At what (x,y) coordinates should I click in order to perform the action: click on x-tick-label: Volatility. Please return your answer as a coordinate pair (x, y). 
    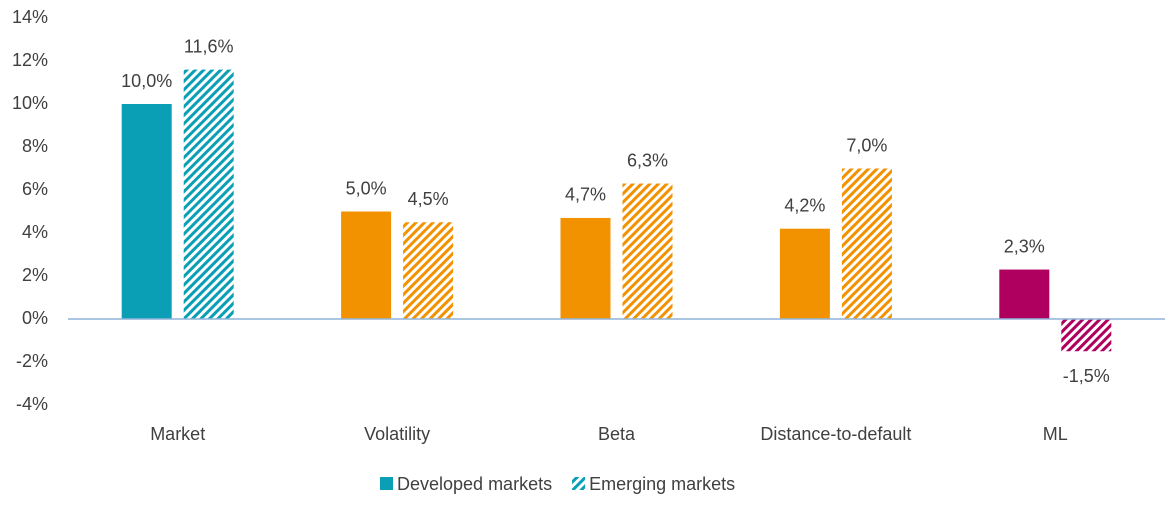
    Looking at the image, I should click on (397, 434).